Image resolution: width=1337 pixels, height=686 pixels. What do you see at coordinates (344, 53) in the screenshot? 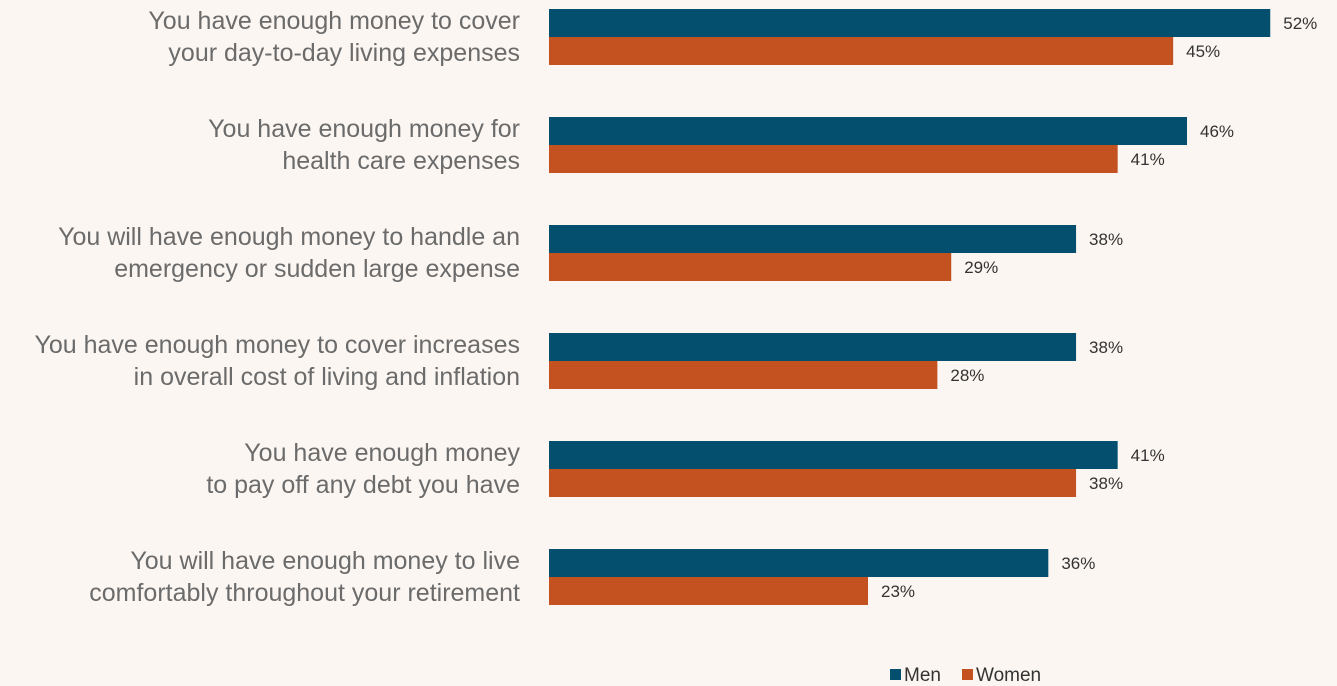
I see `category-label-line: your day-to-day living expenses` at bounding box center [344, 53].